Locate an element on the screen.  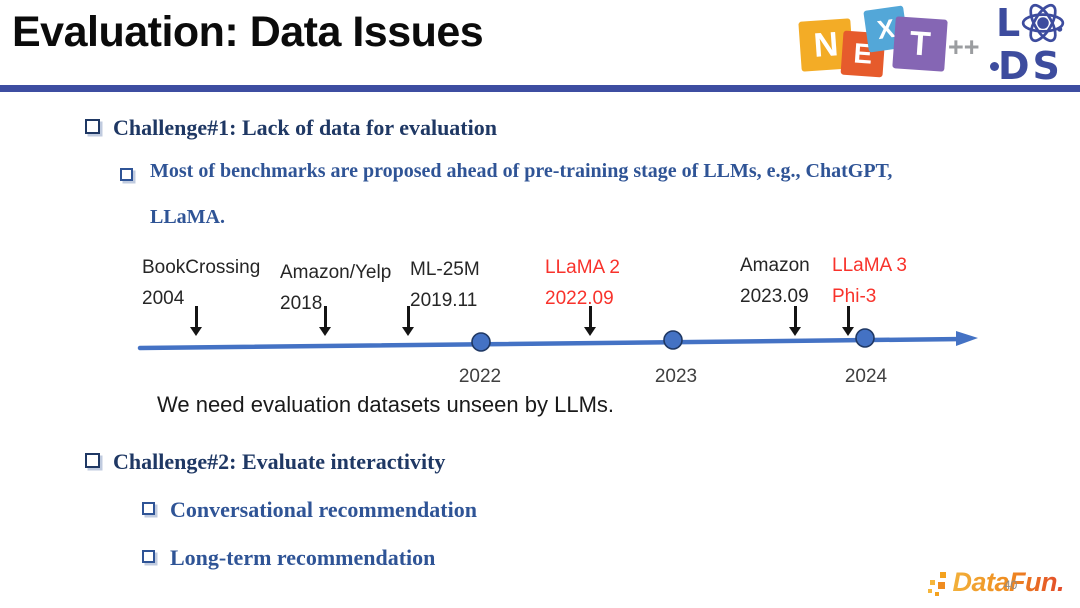
lds-logo-letter-l: L is located at coordinates (1008, 23).